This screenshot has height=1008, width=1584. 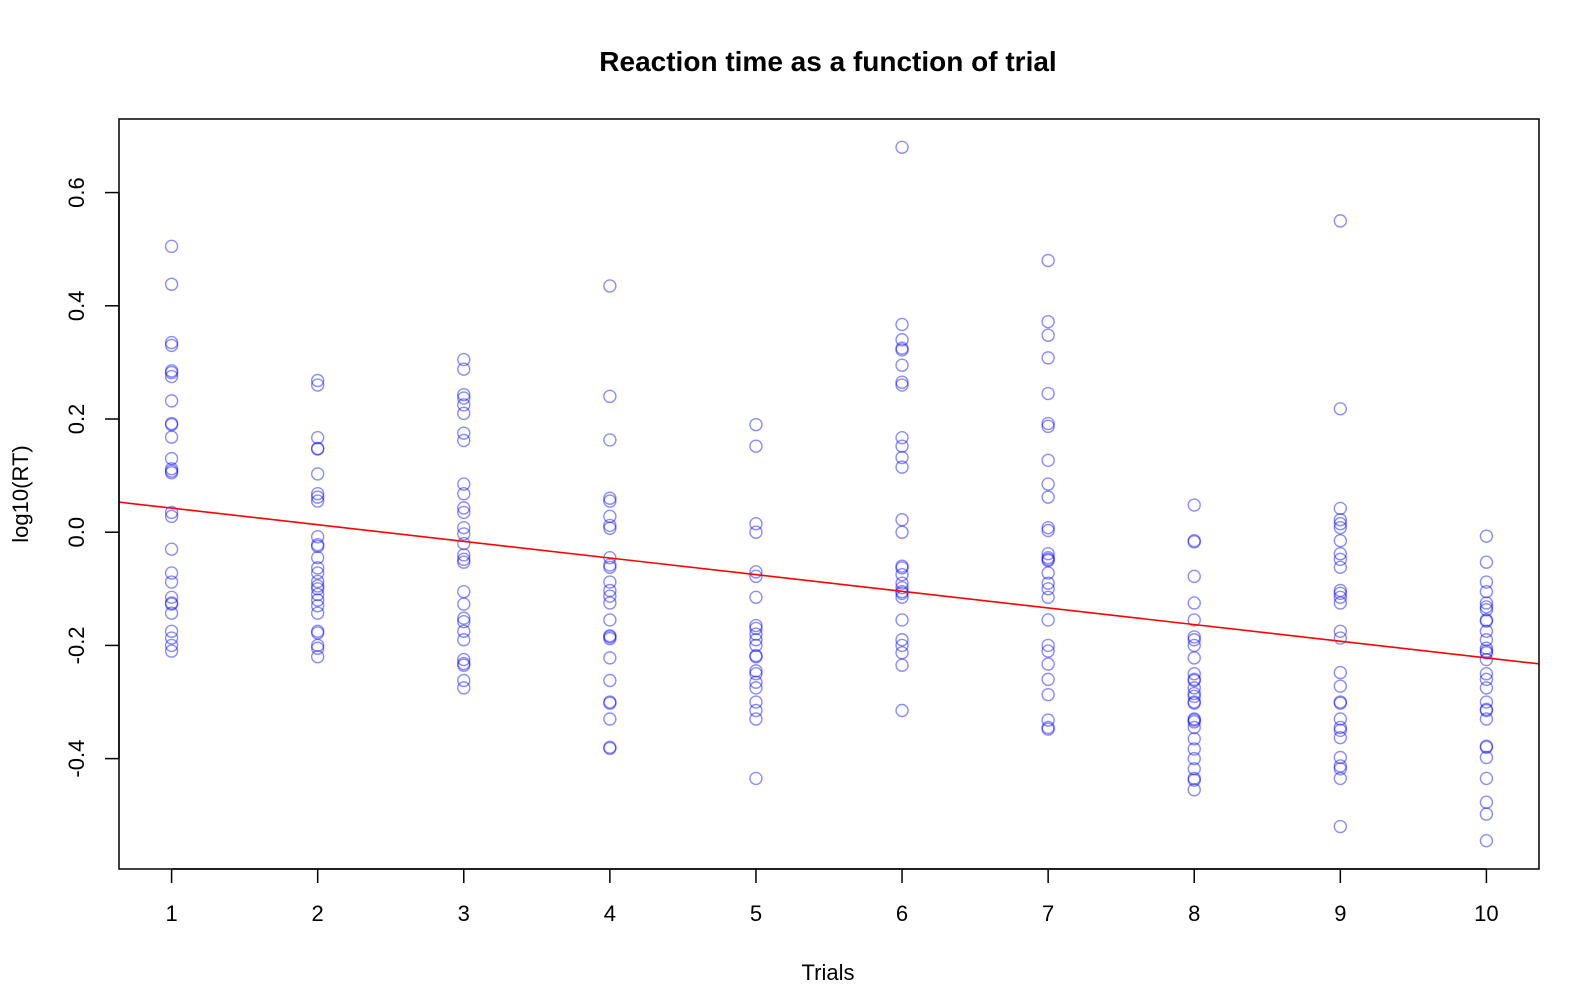 I want to click on y-tick-label: 0.4, so click(x=76, y=305).